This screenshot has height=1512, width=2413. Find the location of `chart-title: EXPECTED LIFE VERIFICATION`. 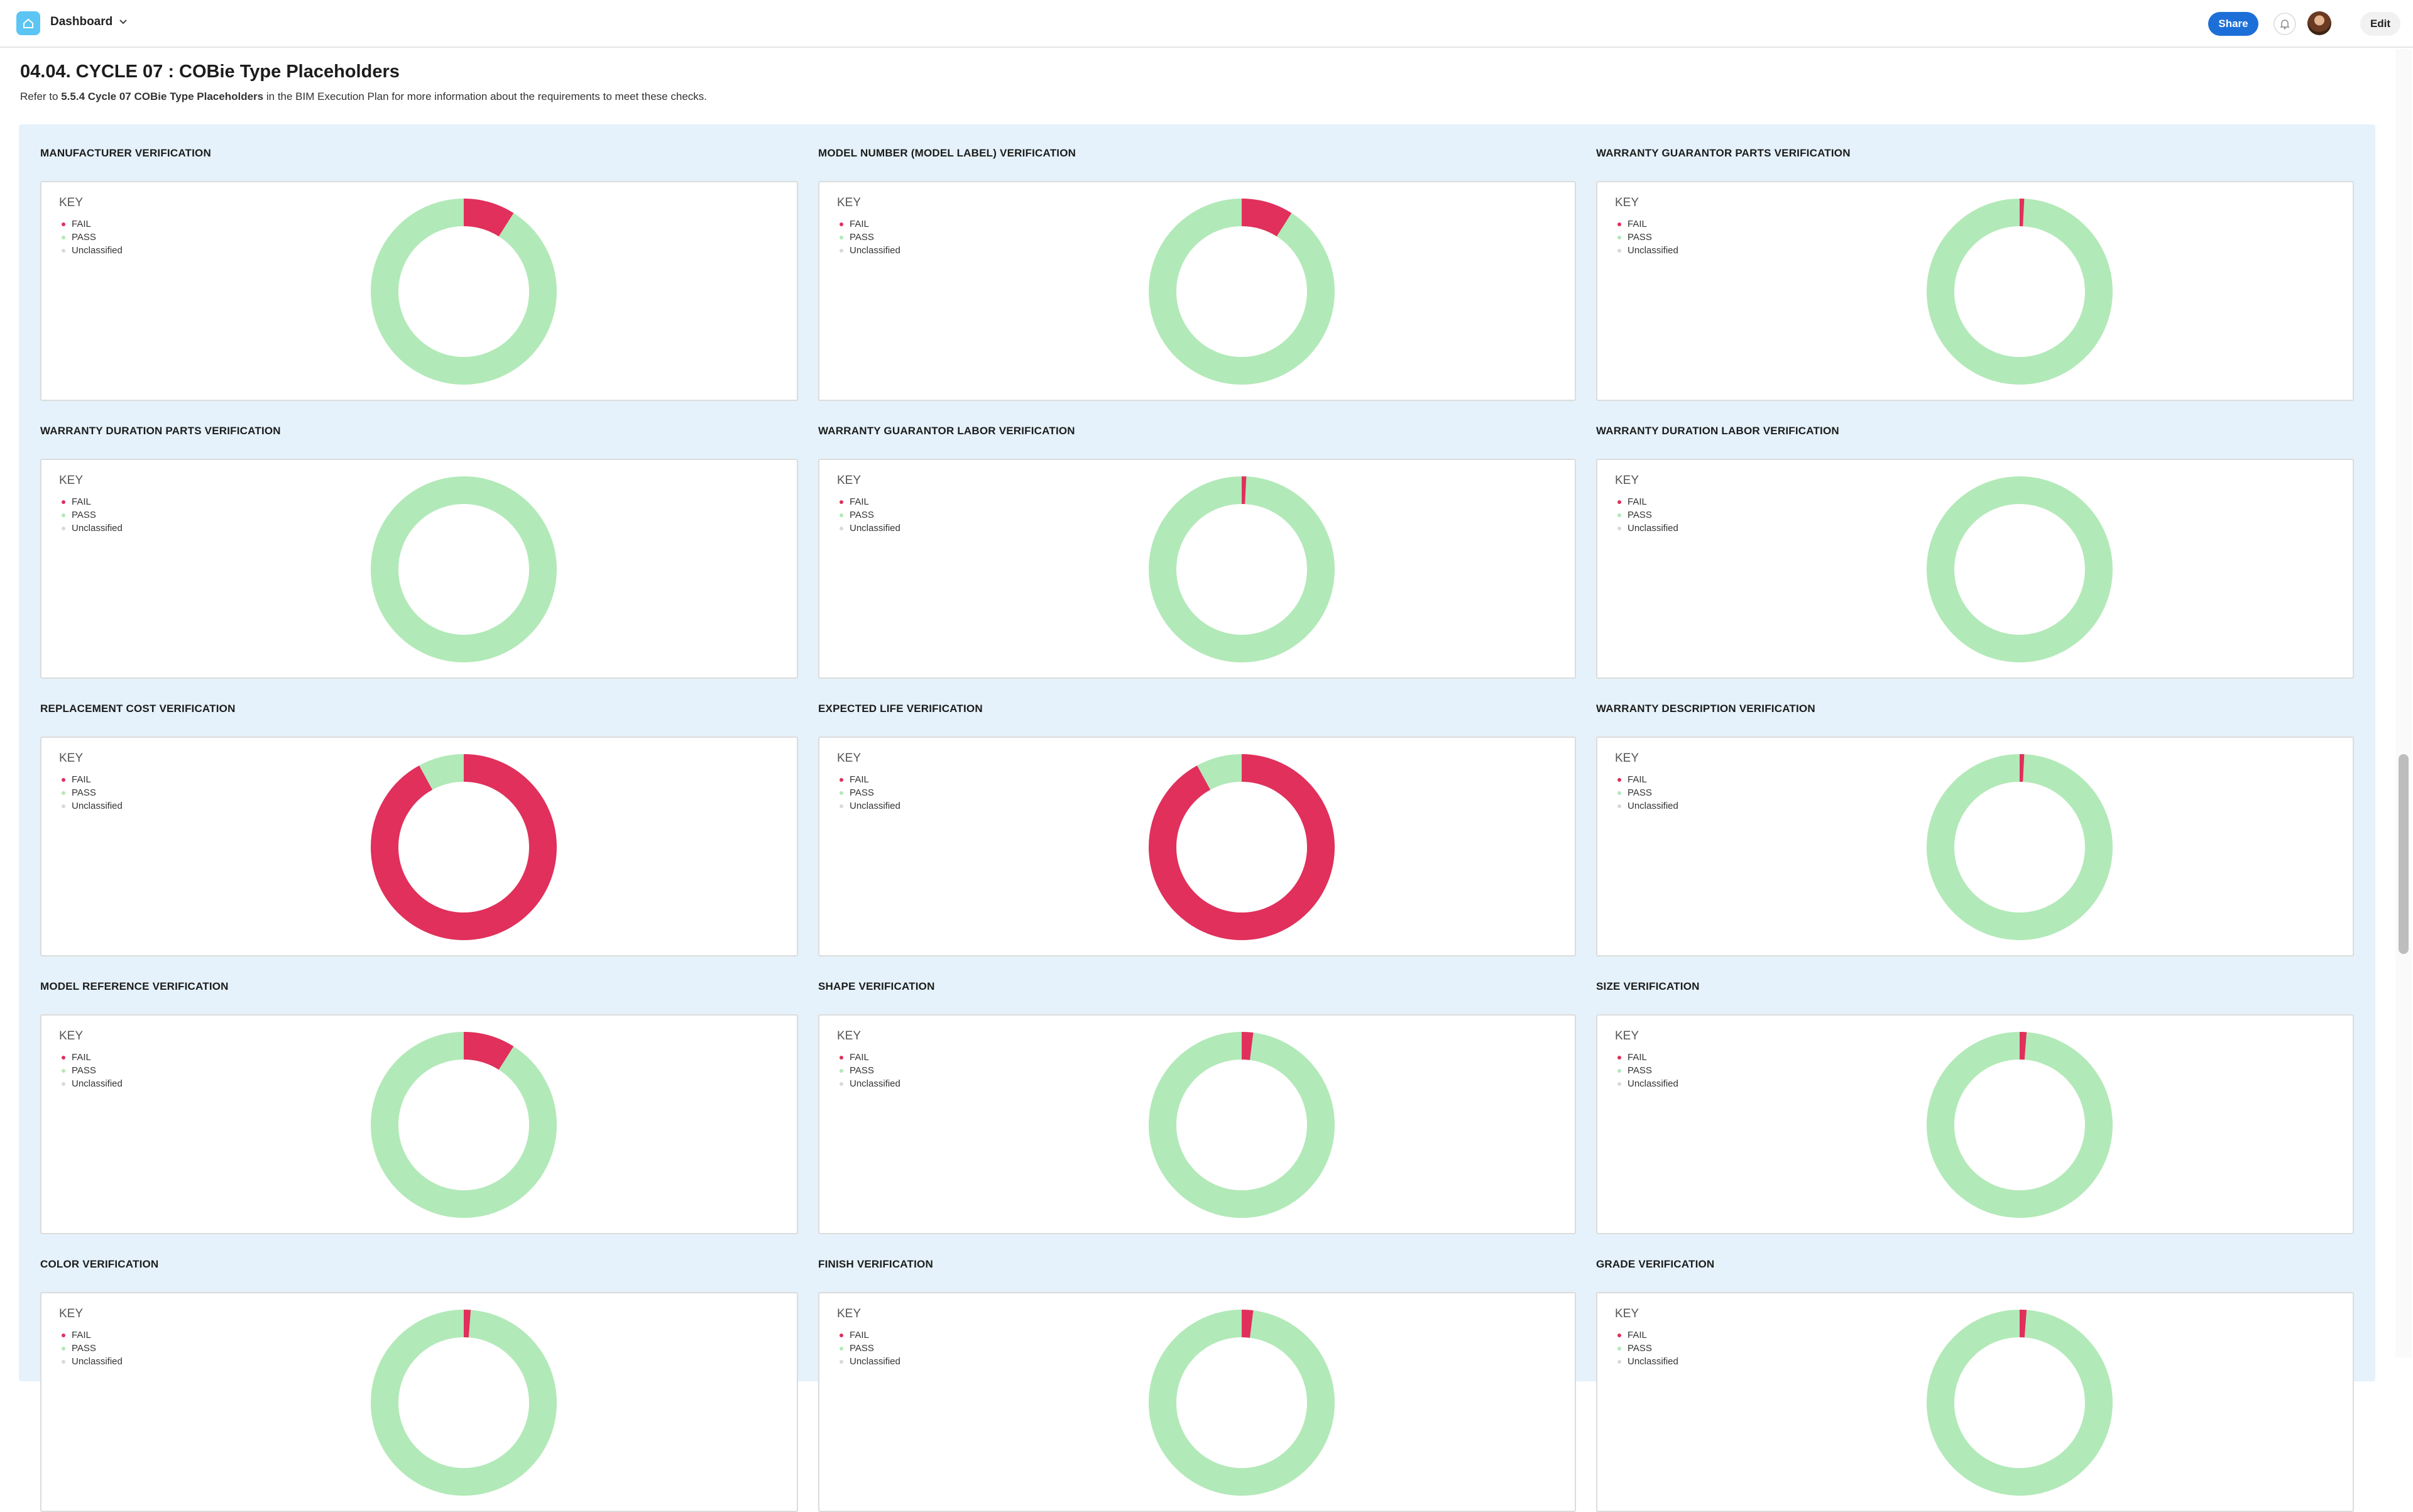

chart-title: EXPECTED LIFE VERIFICATION is located at coordinates (900, 709).